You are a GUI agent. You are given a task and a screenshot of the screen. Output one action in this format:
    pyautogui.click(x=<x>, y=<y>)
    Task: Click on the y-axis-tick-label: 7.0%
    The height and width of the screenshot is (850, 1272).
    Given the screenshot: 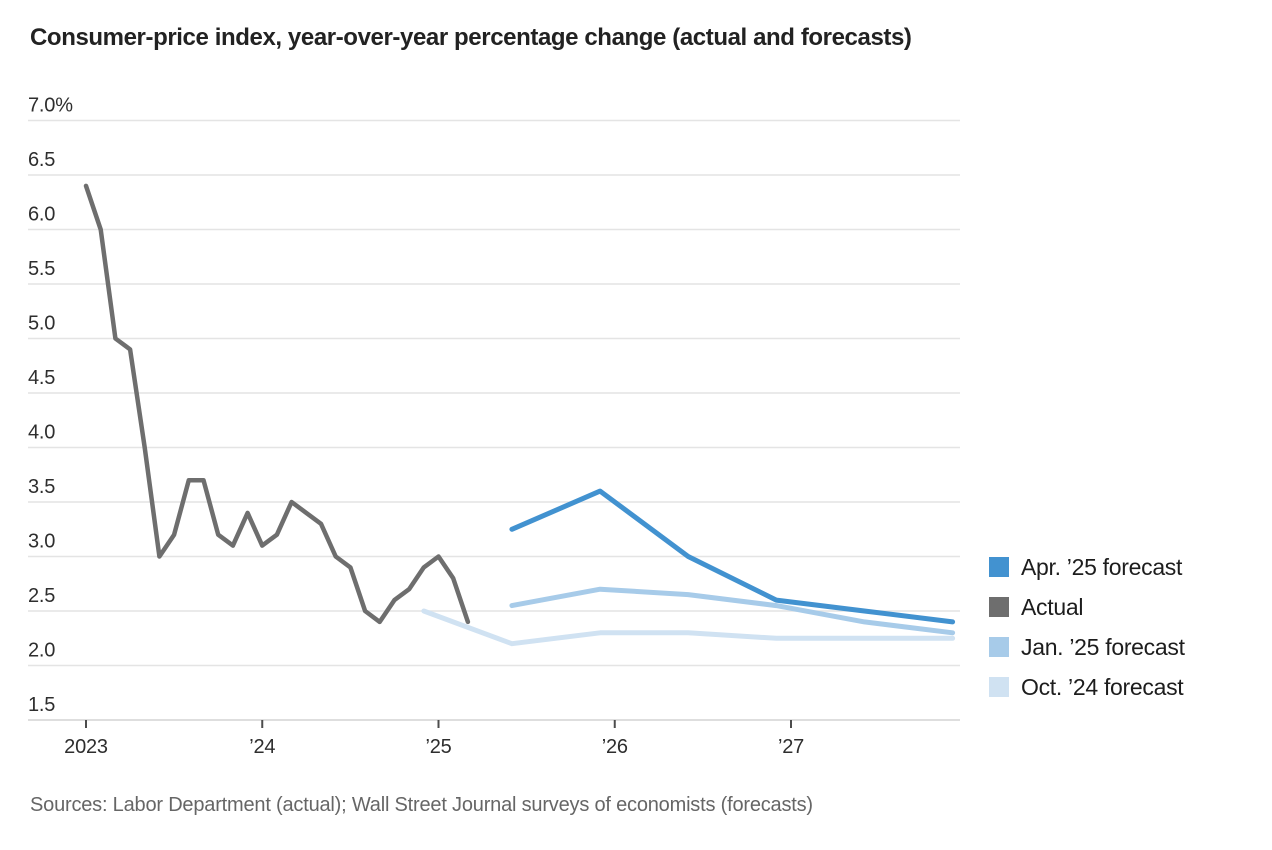 What is the action you would take?
    pyautogui.click(x=50, y=106)
    